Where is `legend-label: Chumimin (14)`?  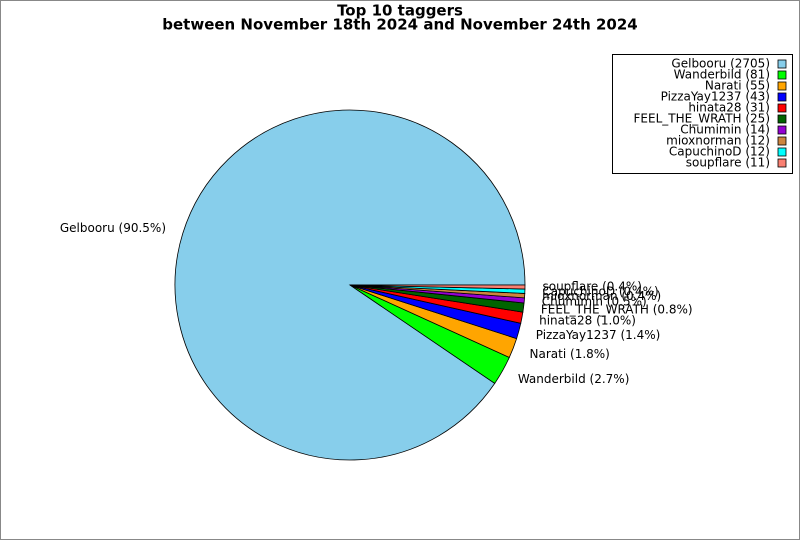 legend-label: Chumimin (14) is located at coordinates (725, 130).